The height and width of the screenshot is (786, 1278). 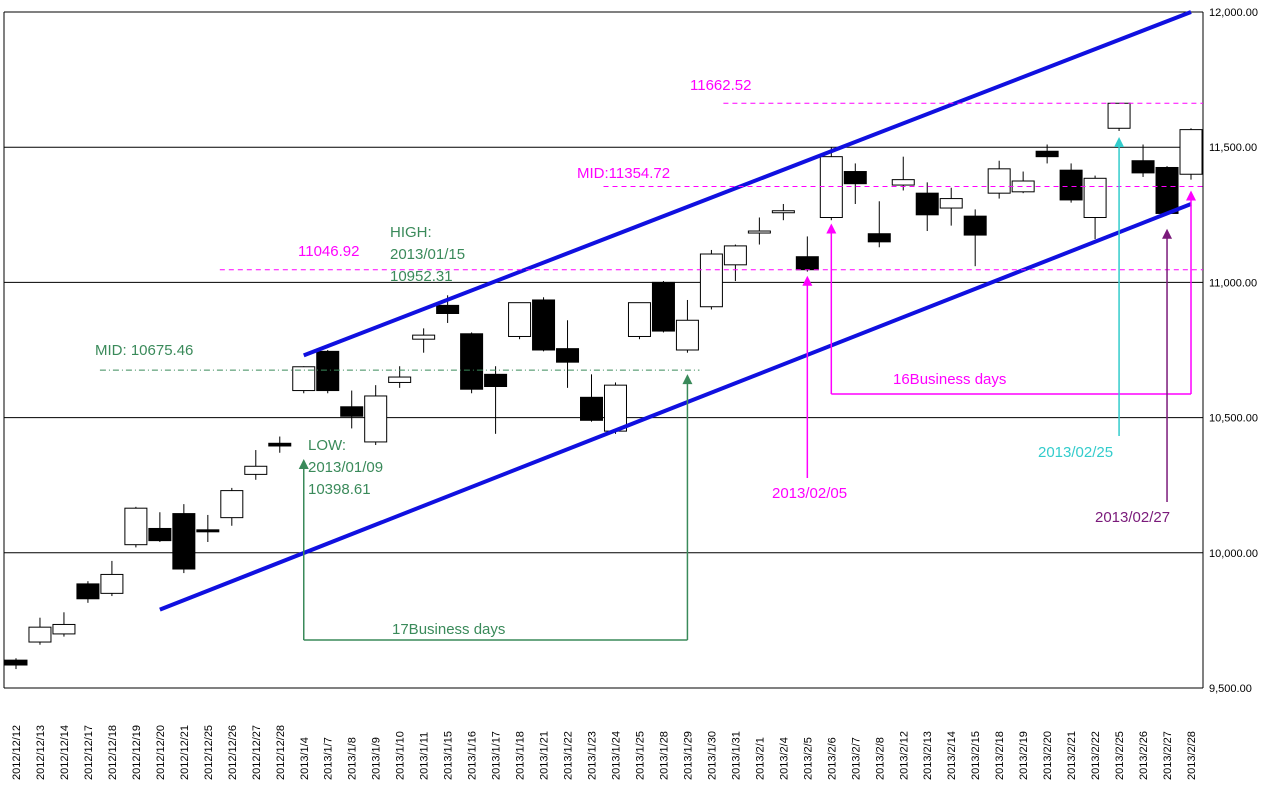 What do you see at coordinates (521, 755) in the screenshot?
I see `x-tick-label: 2013/1/18` at bounding box center [521, 755].